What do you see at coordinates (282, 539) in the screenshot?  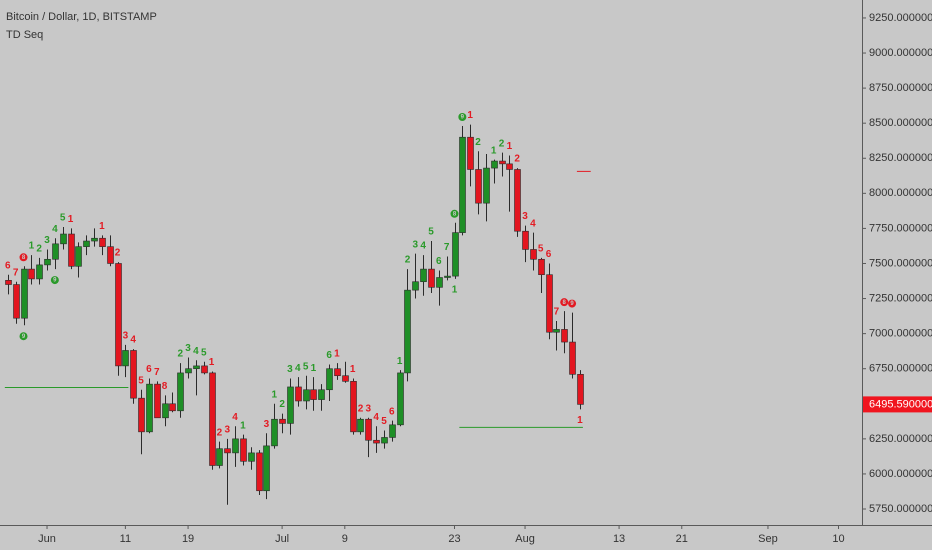 I see `x-tick-label: Jul` at bounding box center [282, 539].